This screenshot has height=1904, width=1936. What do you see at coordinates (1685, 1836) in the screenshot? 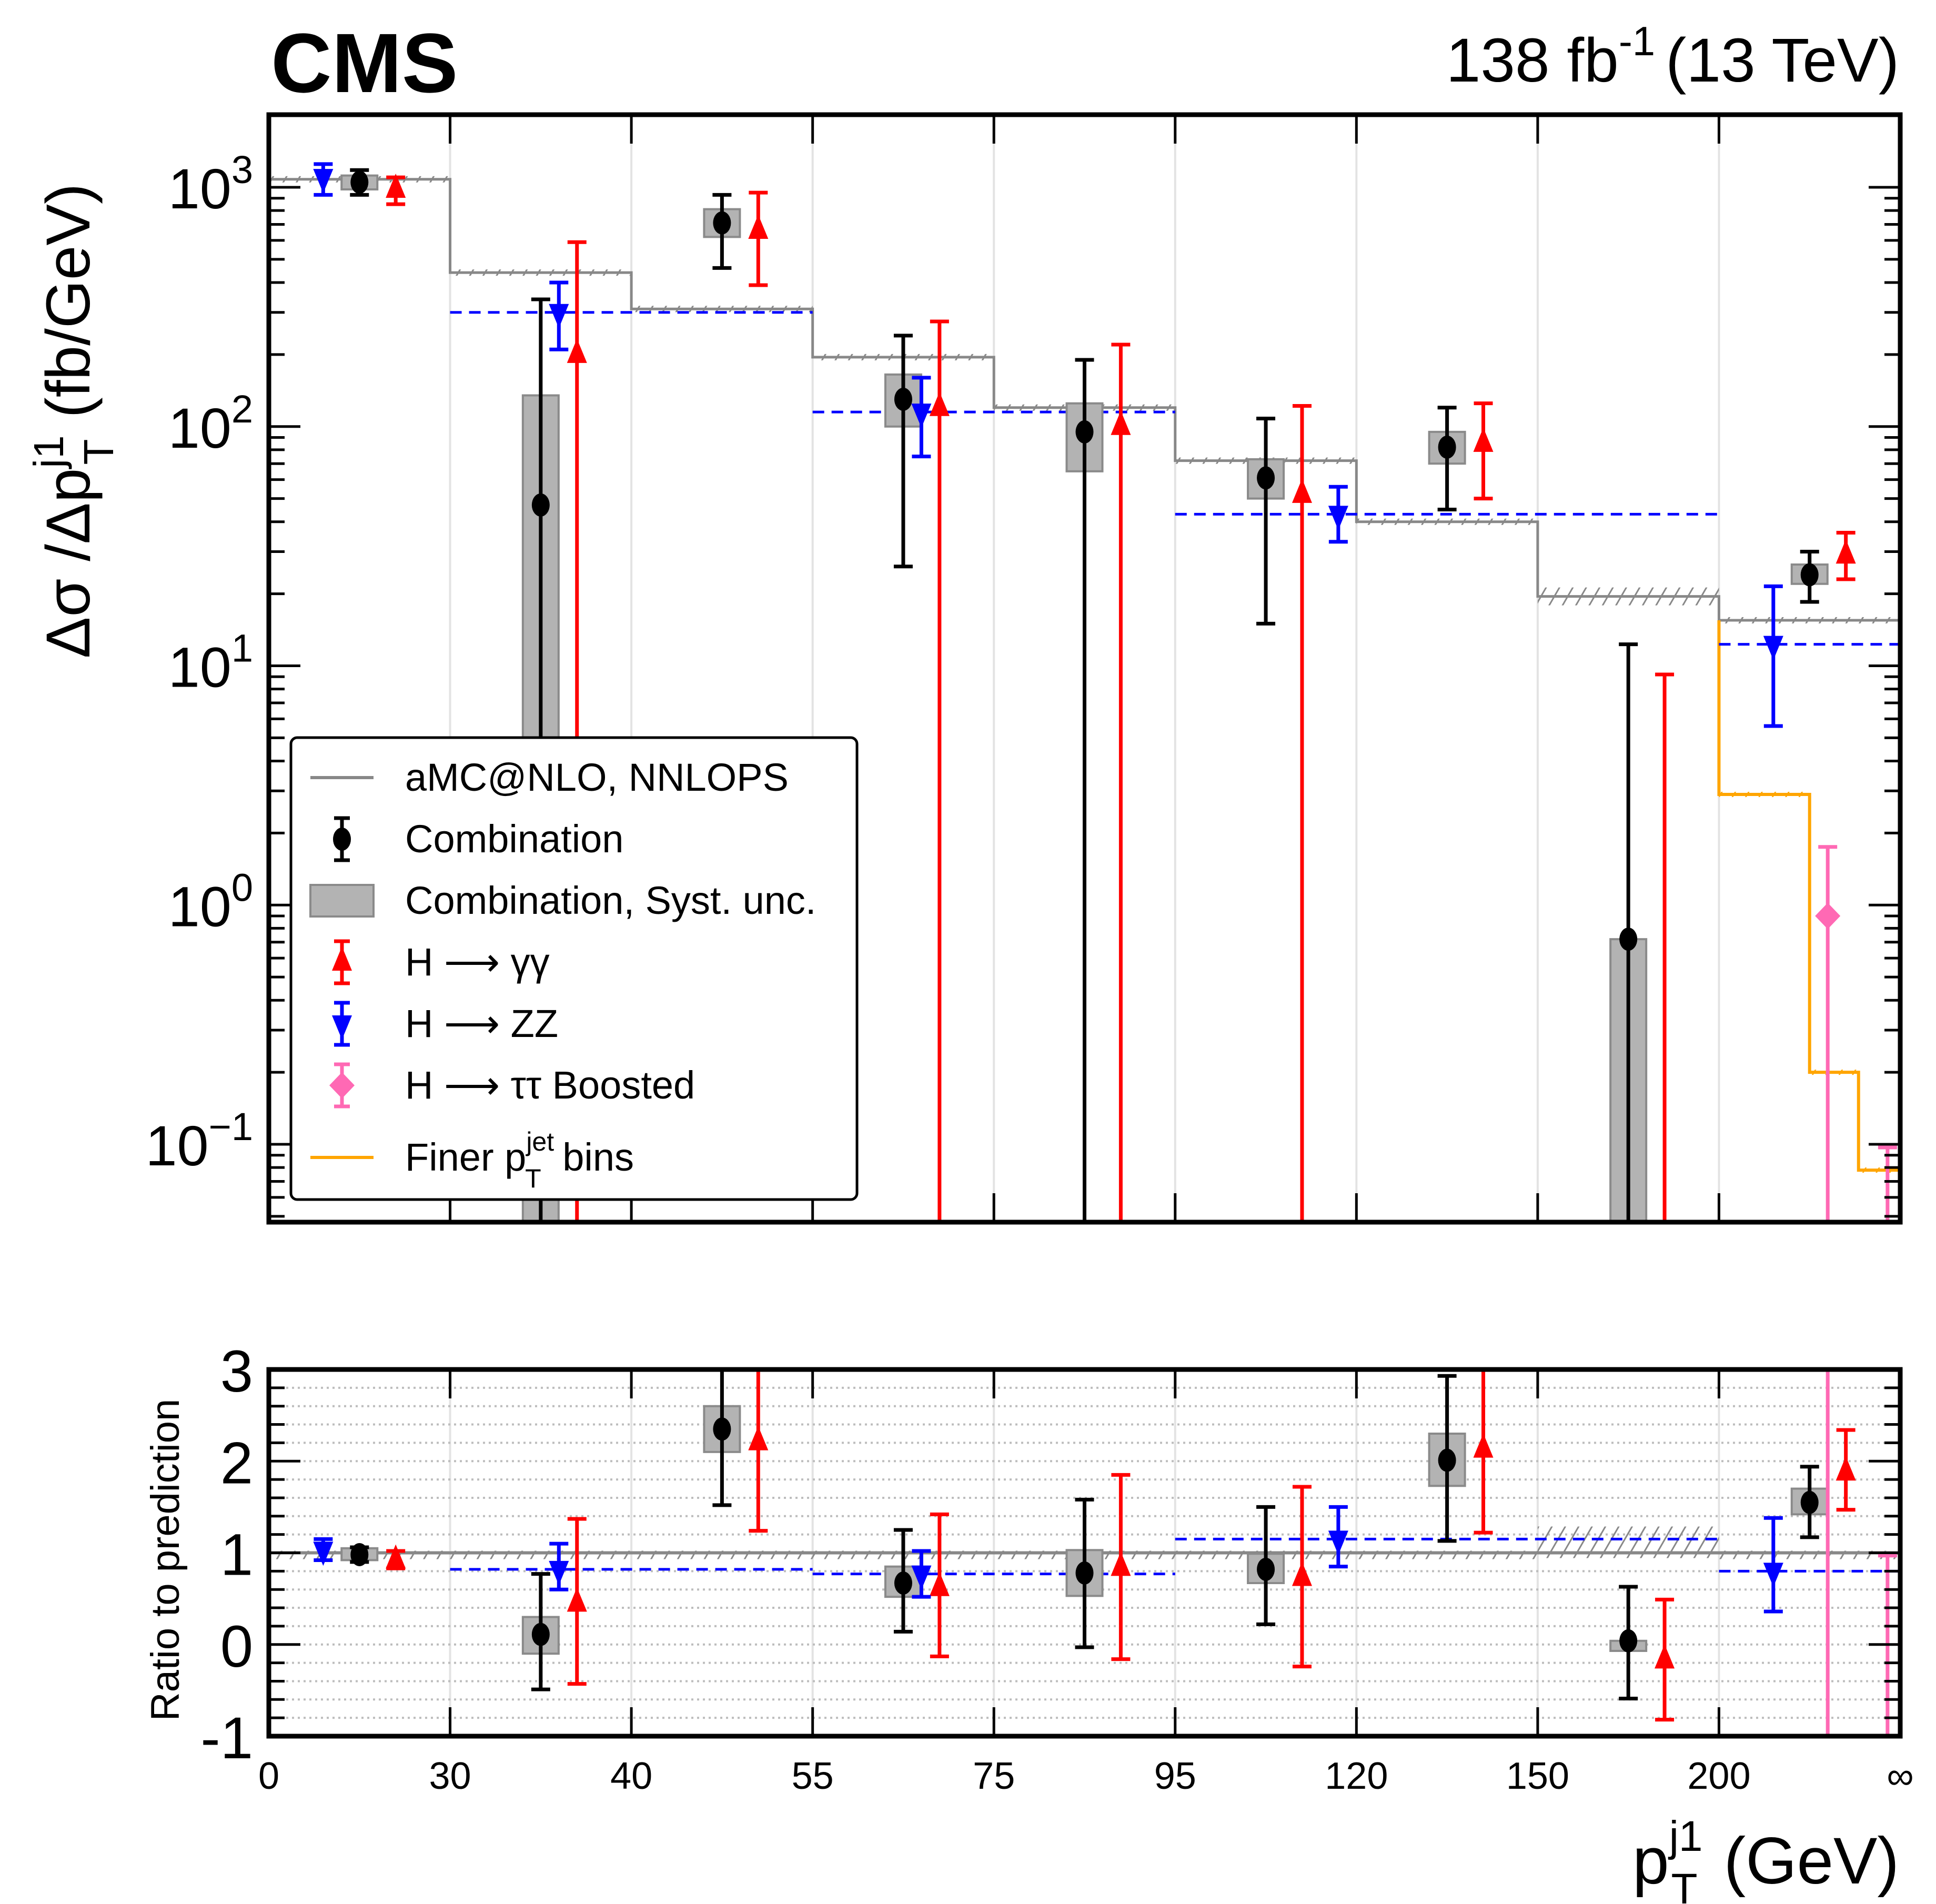
I see `xlabel-sup: j1` at bounding box center [1685, 1836].